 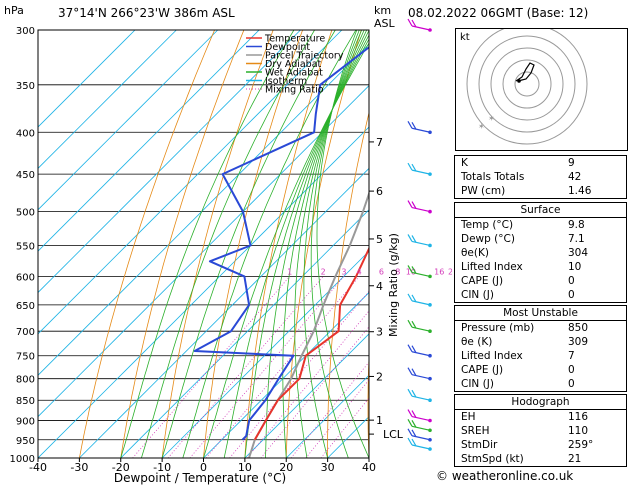 I want to click on height-units-label: km, so click(x=382, y=10).